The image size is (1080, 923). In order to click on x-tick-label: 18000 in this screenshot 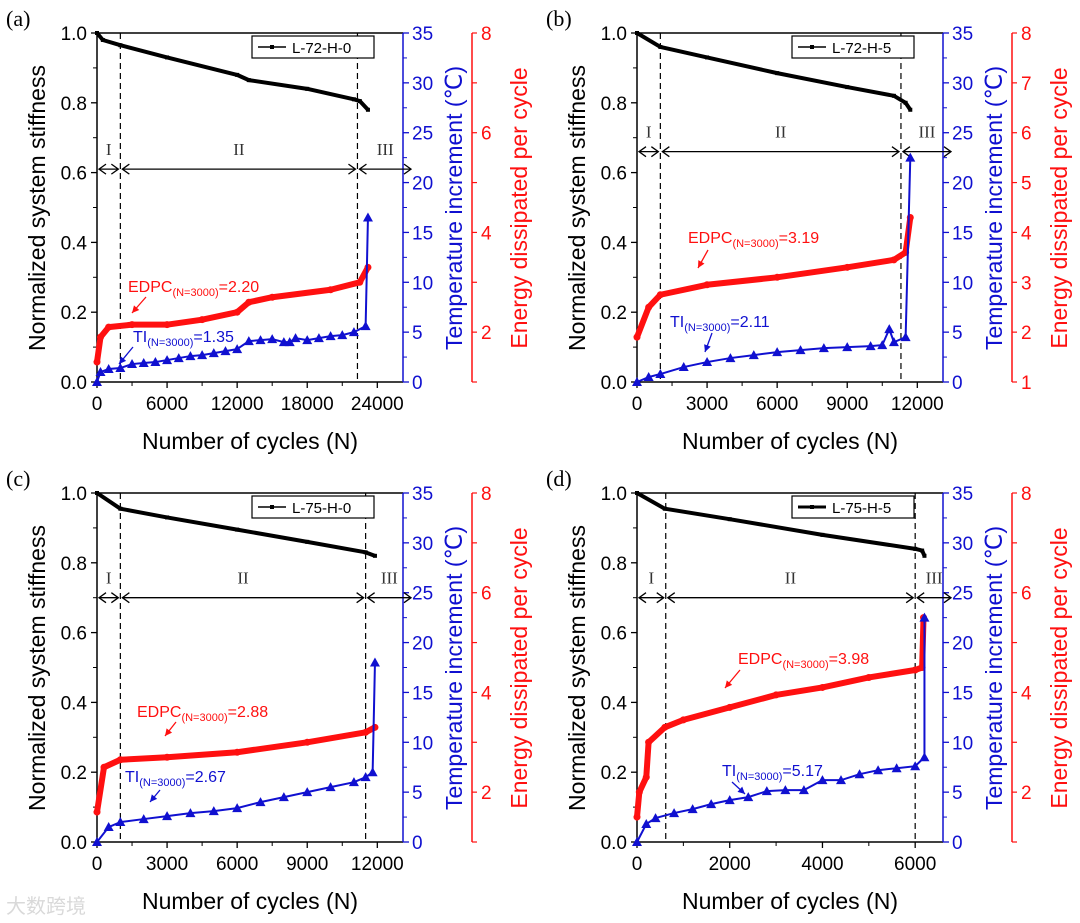, I will do `click(307, 404)`.